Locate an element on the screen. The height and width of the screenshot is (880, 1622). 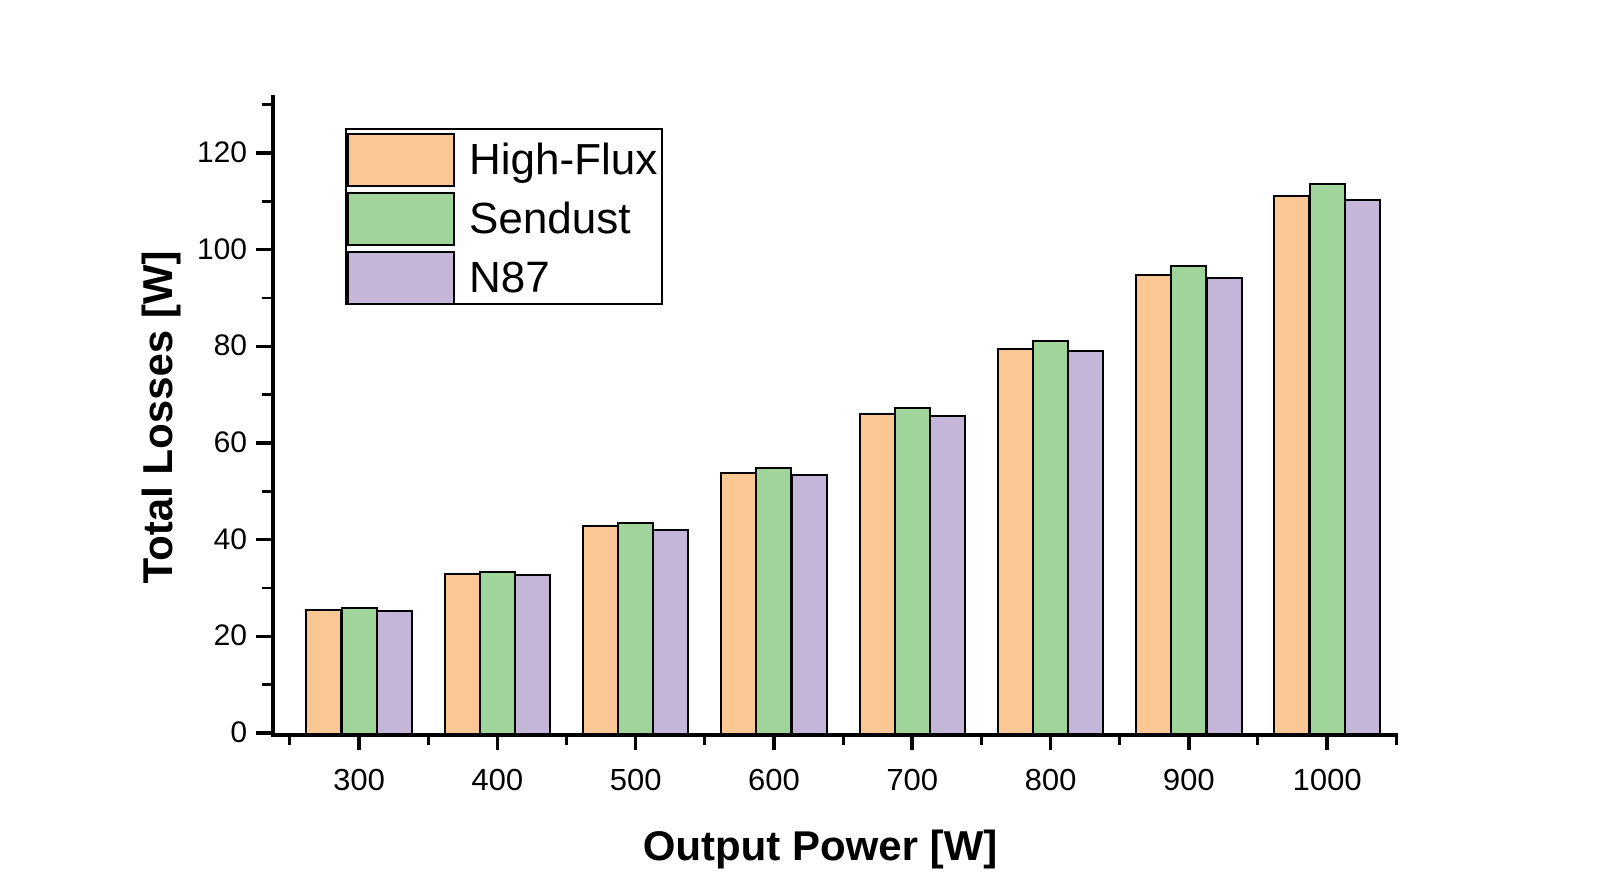
x-tick-label-900: 900 is located at coordinates (1188, 779).